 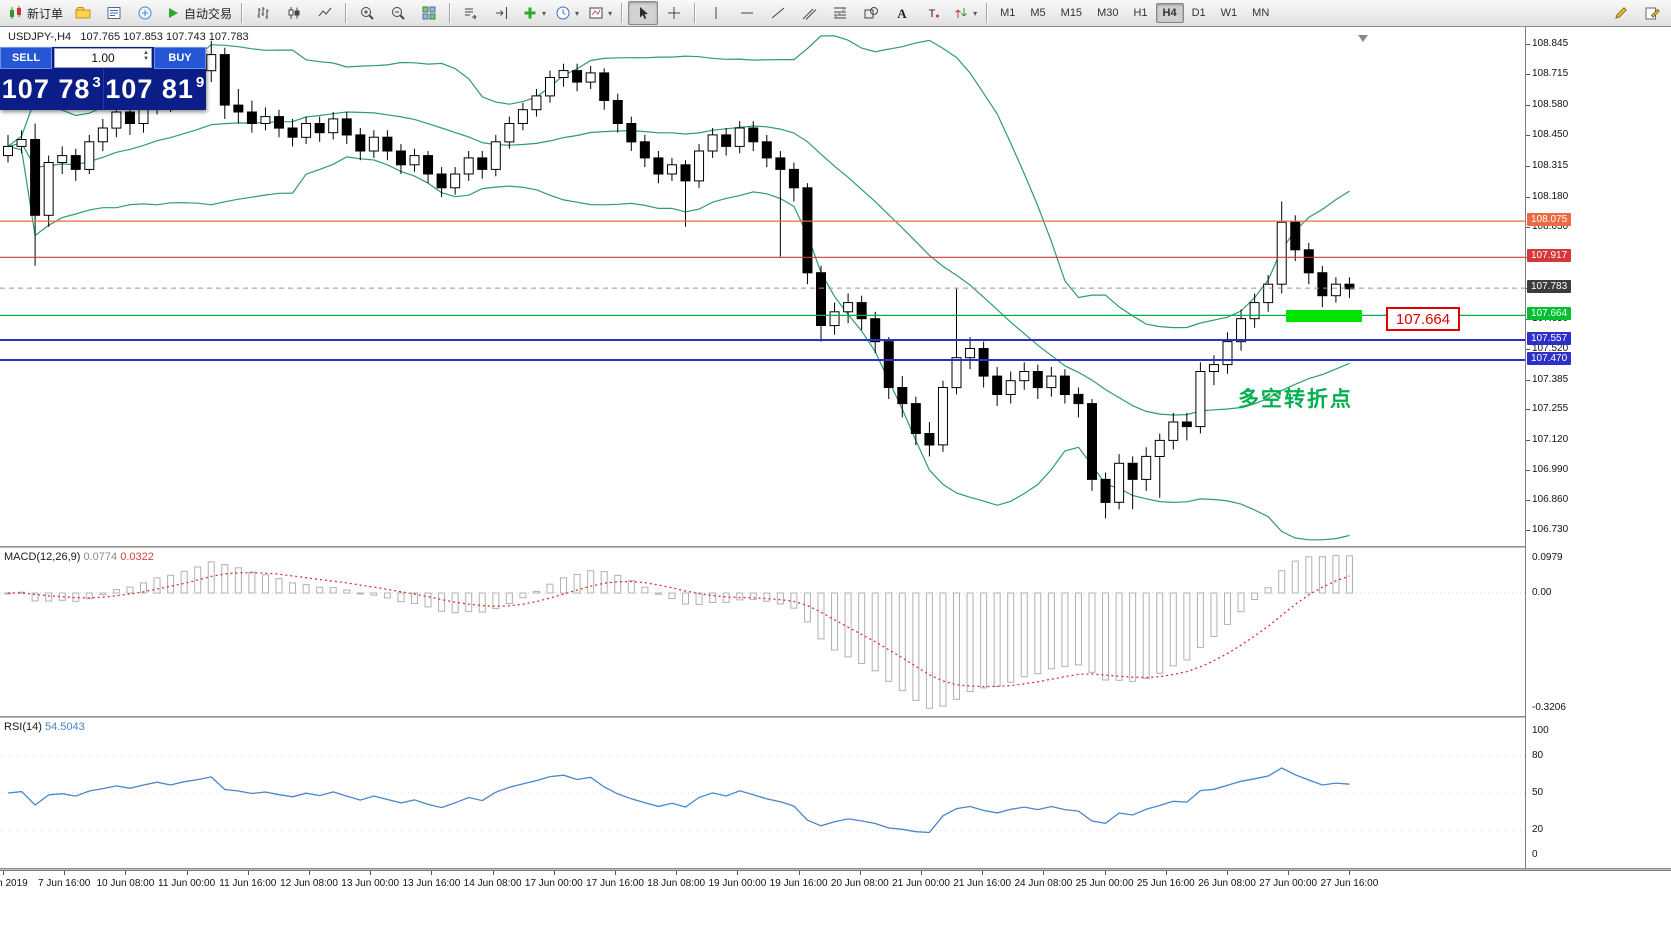 I want to click on sell-button: SELL, so click(x=26, y=58).